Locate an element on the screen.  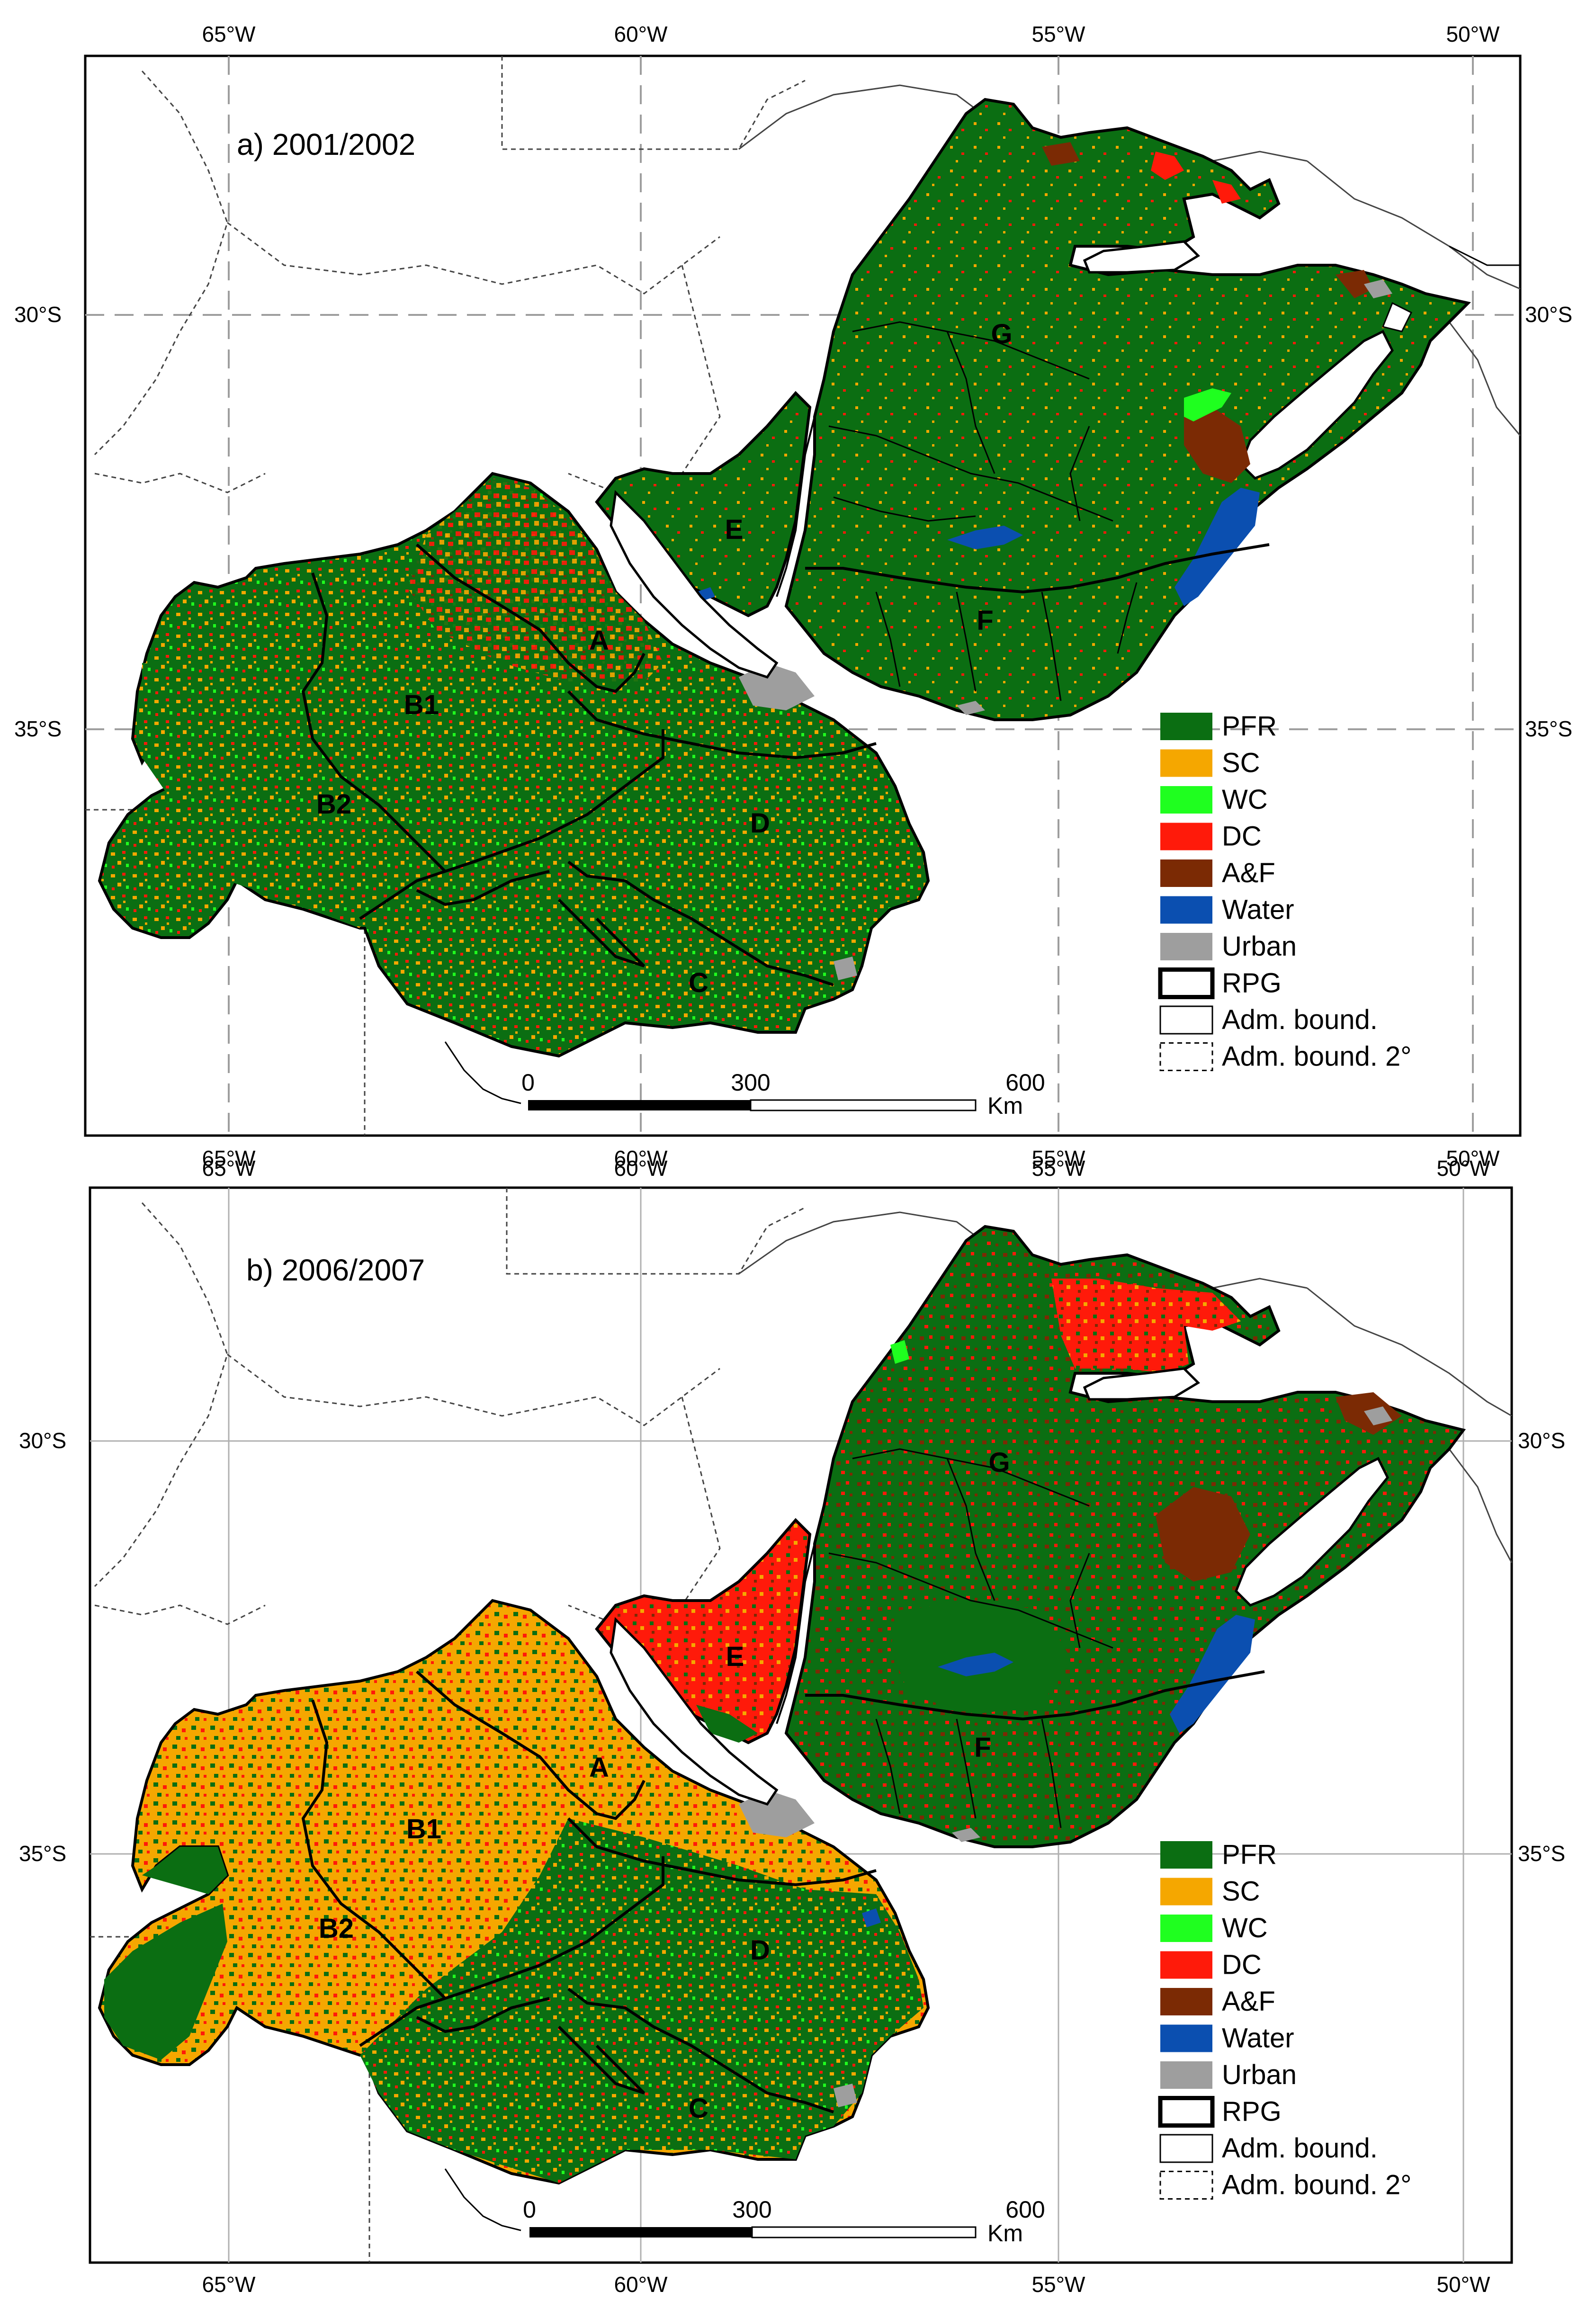
region-label-e-a: E is located at coordinates (734, 530).